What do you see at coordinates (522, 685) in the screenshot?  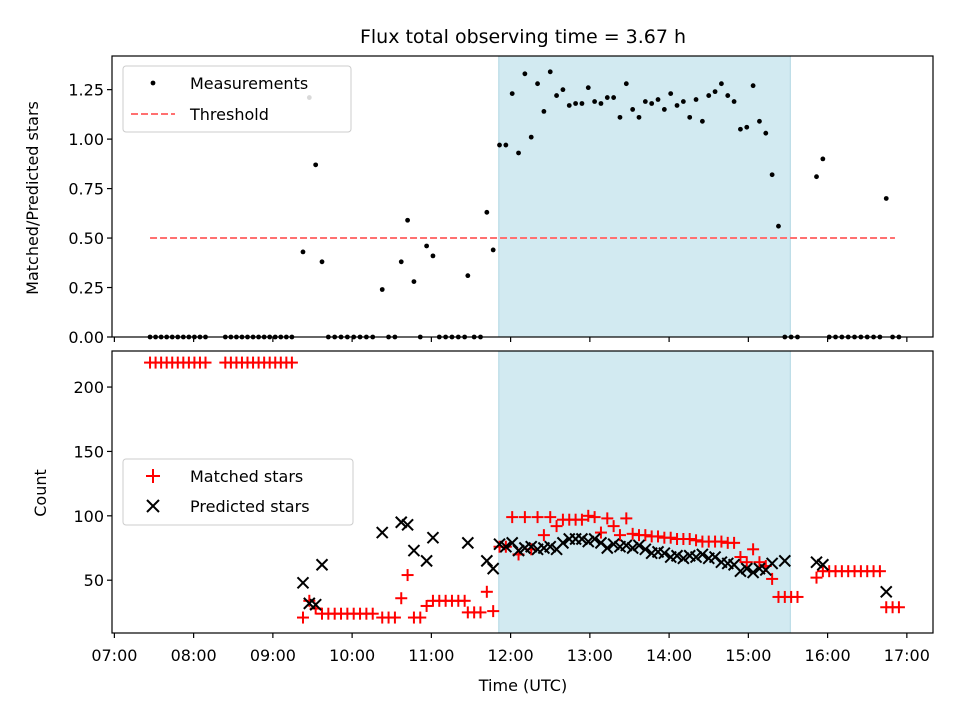 I see `x-axis-label: Time (UTC)` at bounding box center [522, 685].